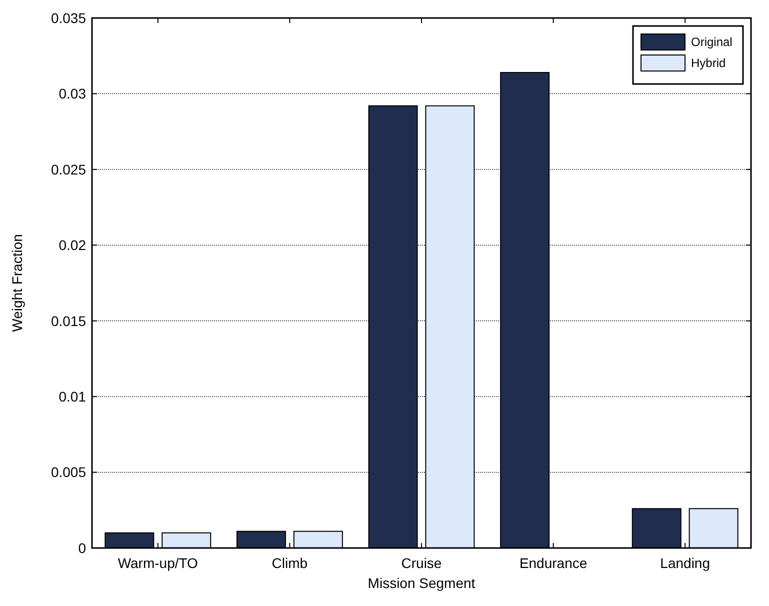 Image resolution: width=769 pixels, height=606 pixels. Describe the element at coordinates (422, 583) in the screenshot. I see `x-axis-title: Mission Segment` at that location.